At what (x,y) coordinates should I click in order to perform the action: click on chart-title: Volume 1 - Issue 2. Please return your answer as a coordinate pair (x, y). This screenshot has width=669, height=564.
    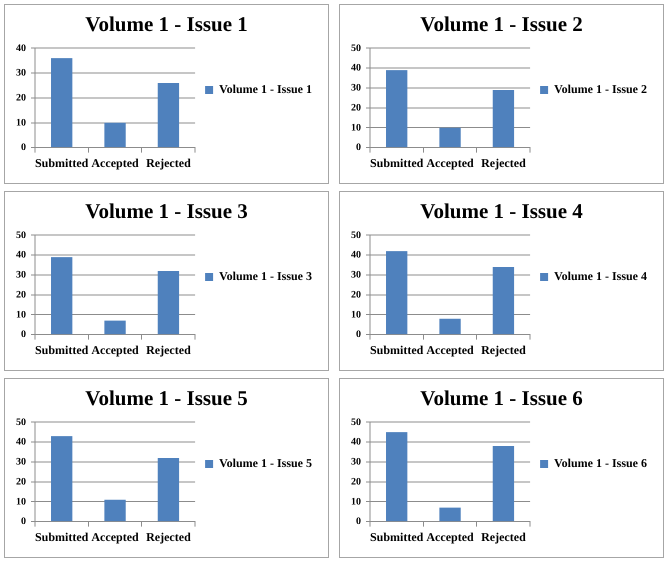
    Looking at the image, I should click on (501, 24).